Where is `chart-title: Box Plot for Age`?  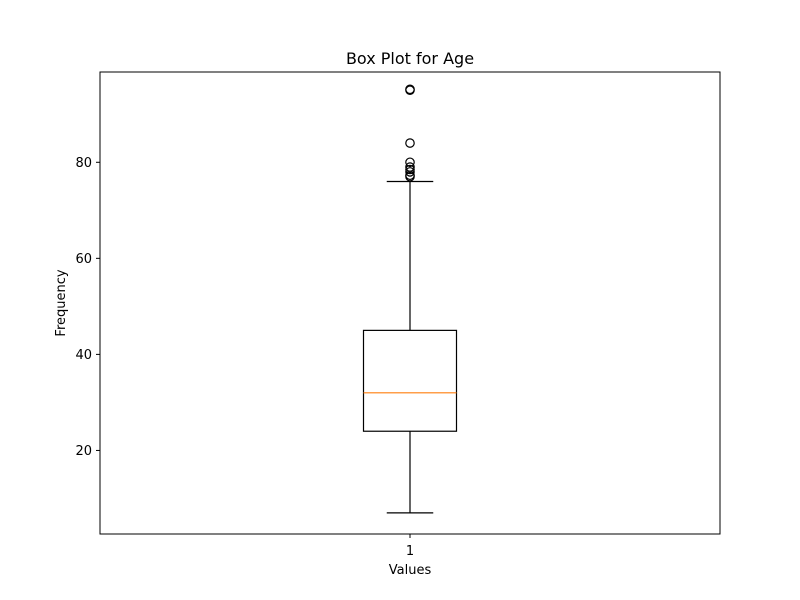 chart-title: Box Plot for Age is located at coordinates (410, 58).